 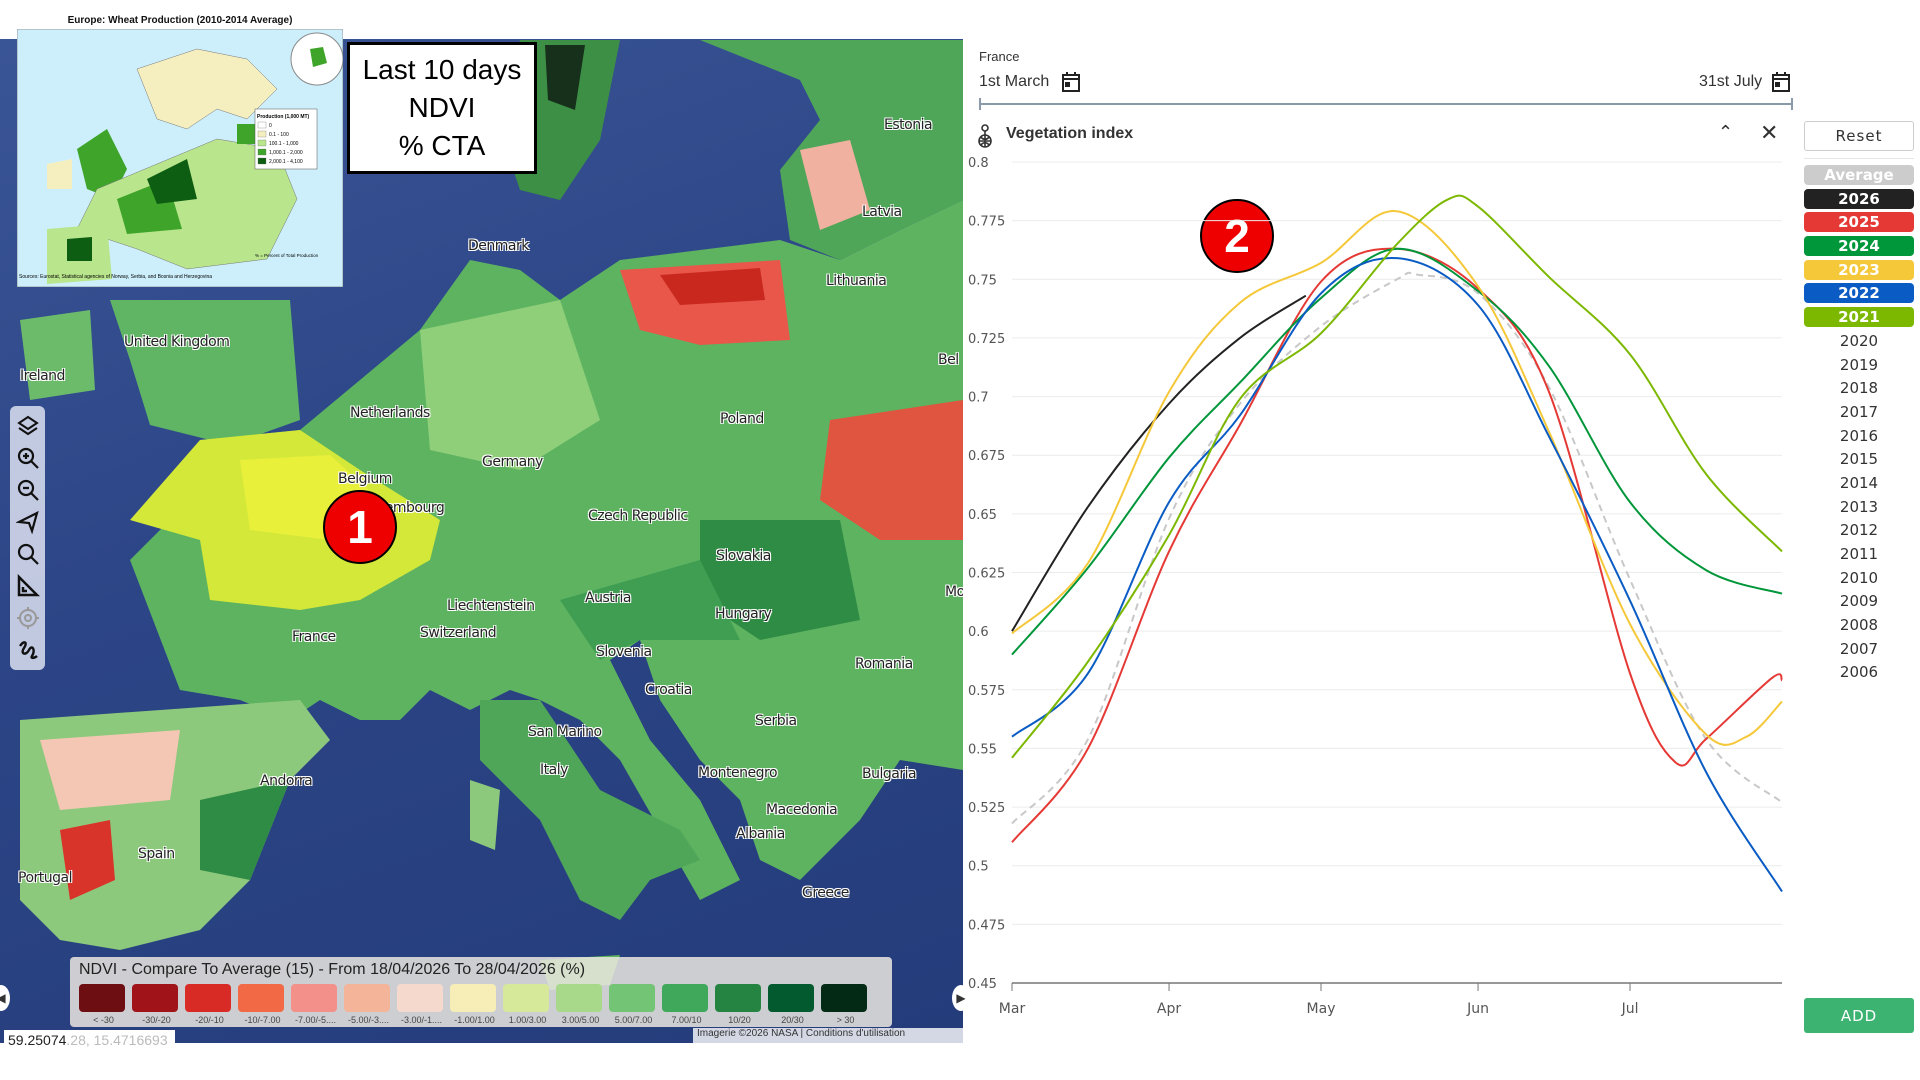 What do you see at coordinates (1859, 1015) in the screenshot?
I see `add-button: ADD` at bounding box center [1859, 1015].